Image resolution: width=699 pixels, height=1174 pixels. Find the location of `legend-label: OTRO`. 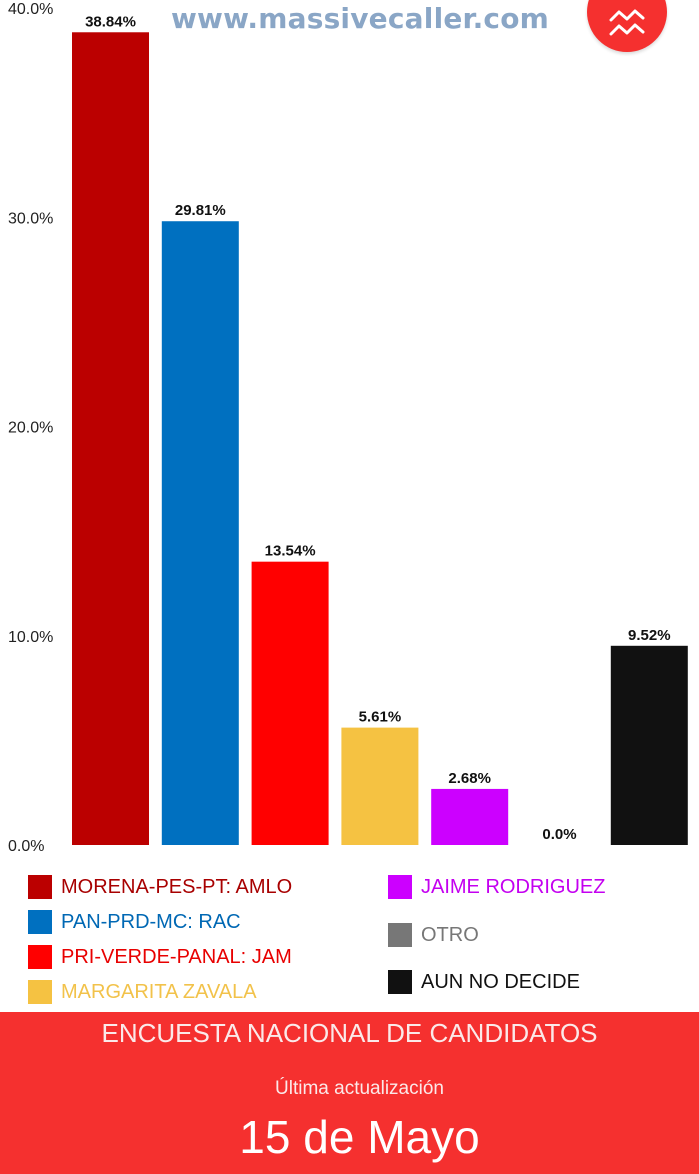

legend-label: OTRO is located at coordinates (450, 934).